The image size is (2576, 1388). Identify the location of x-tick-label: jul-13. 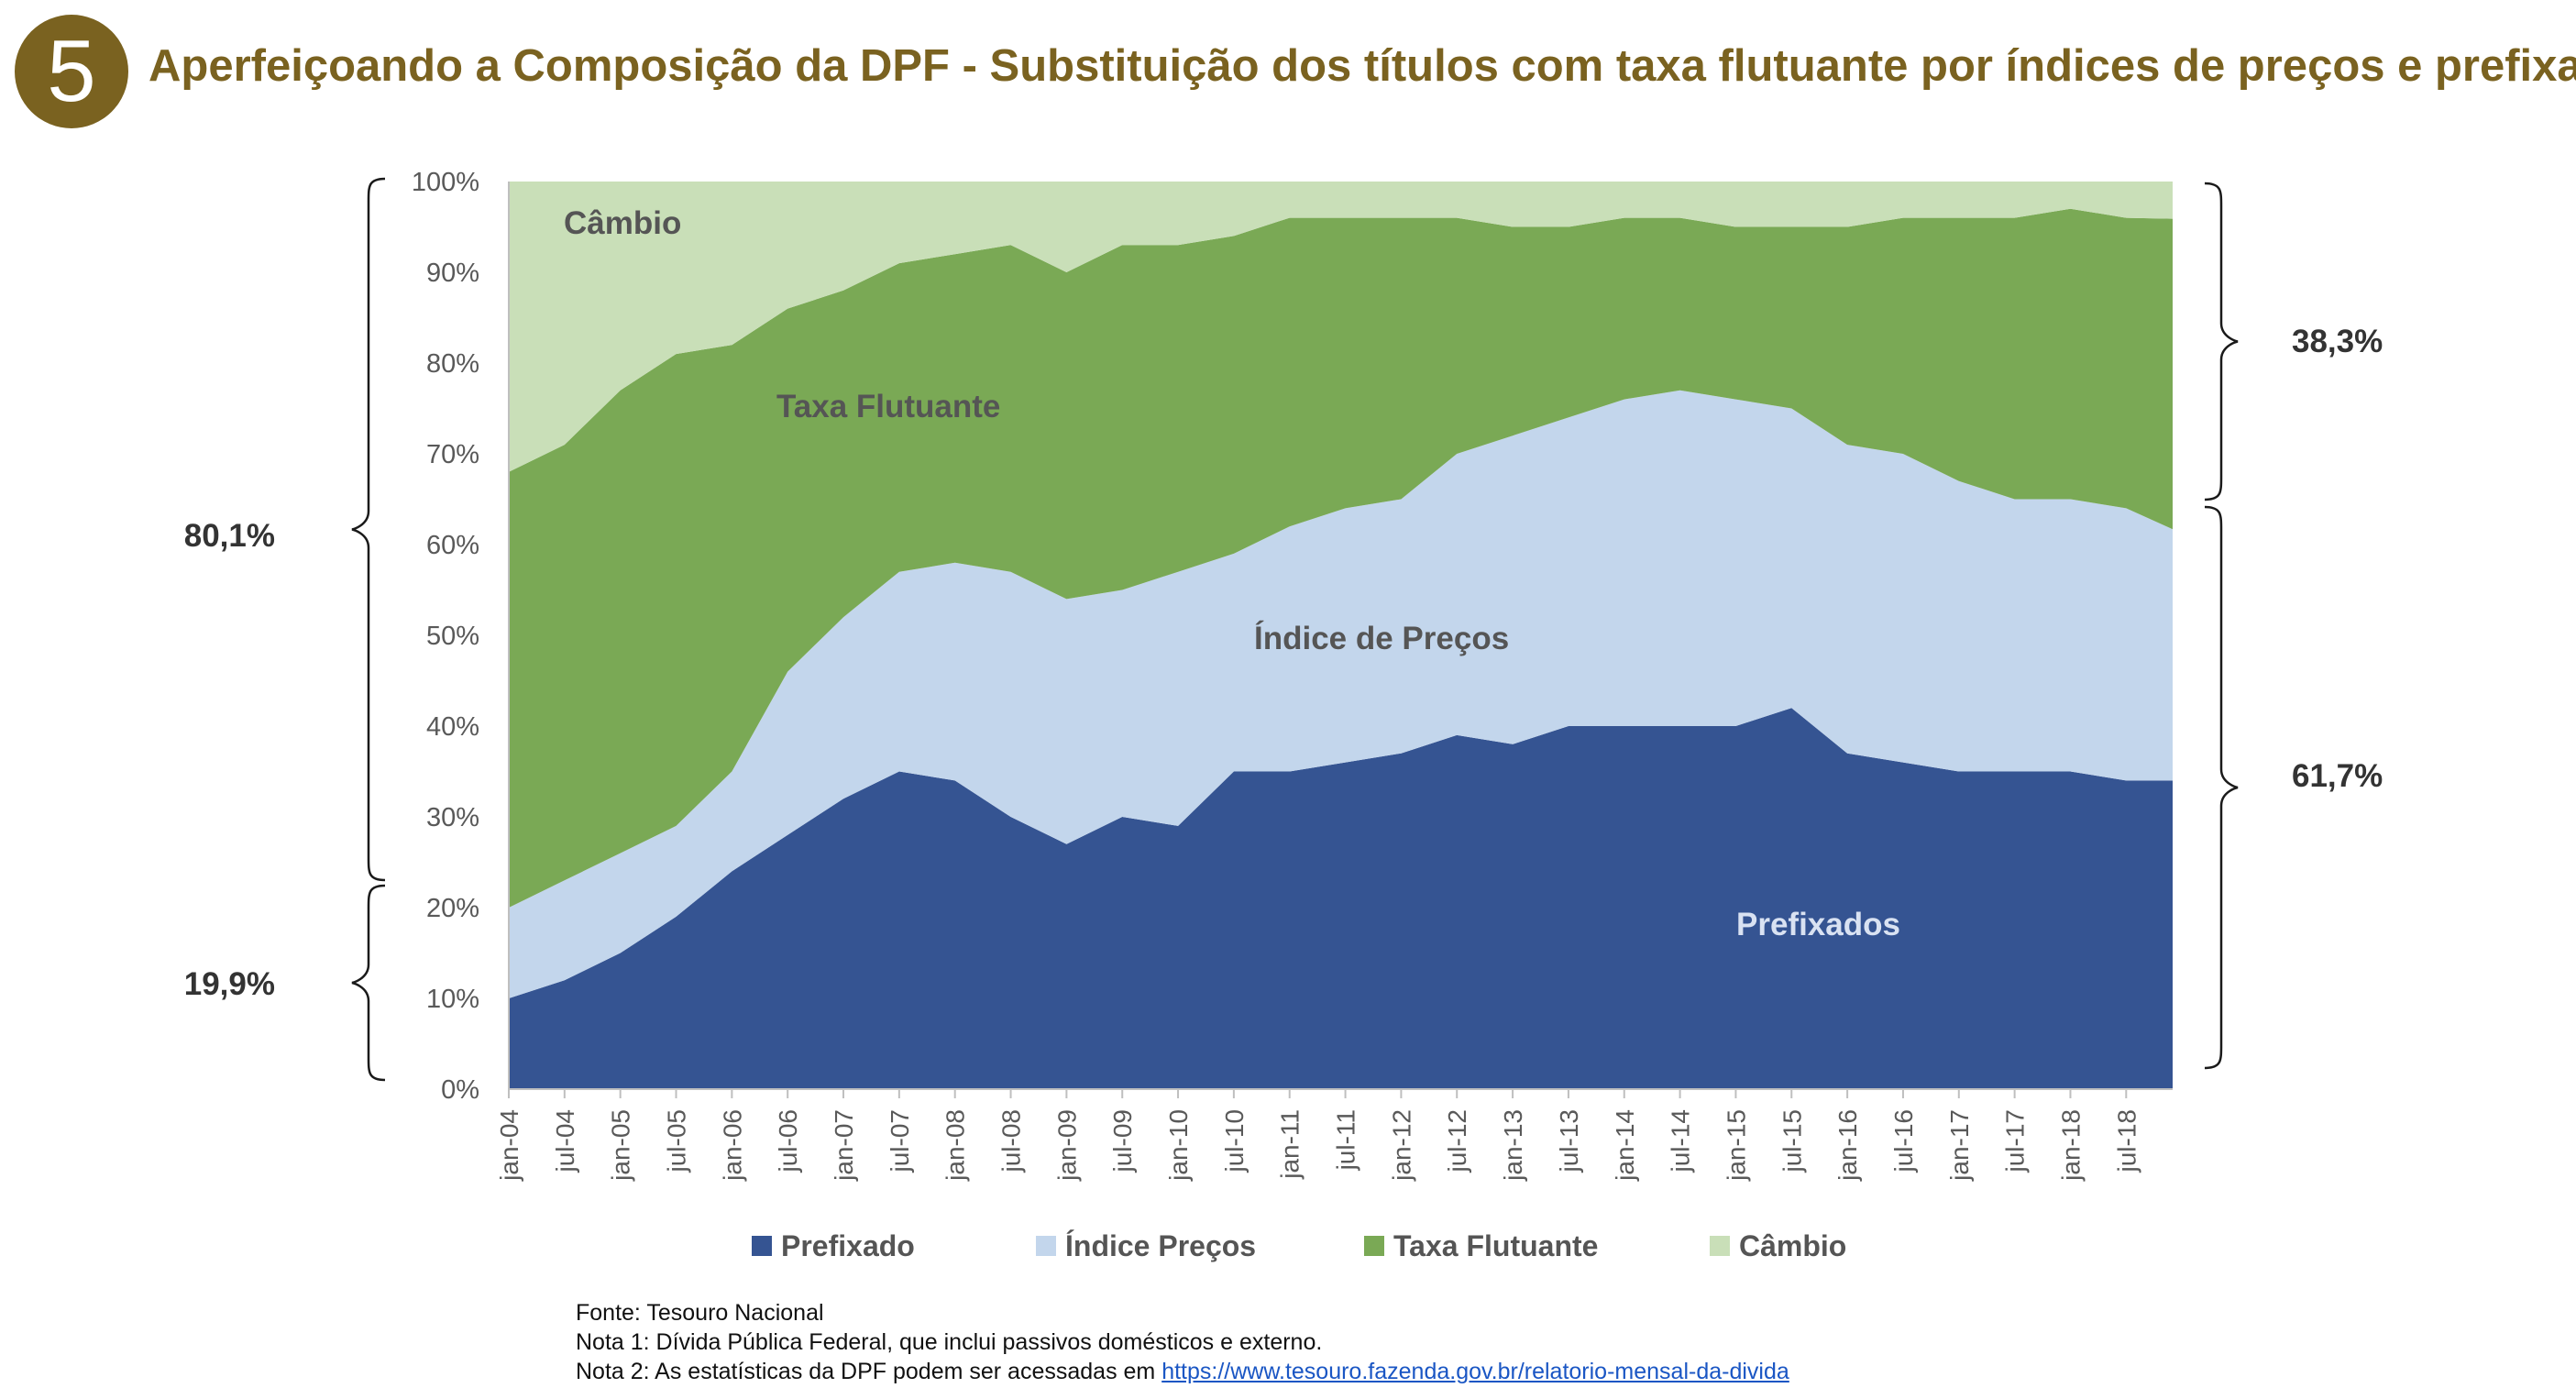
(1569, 1141).